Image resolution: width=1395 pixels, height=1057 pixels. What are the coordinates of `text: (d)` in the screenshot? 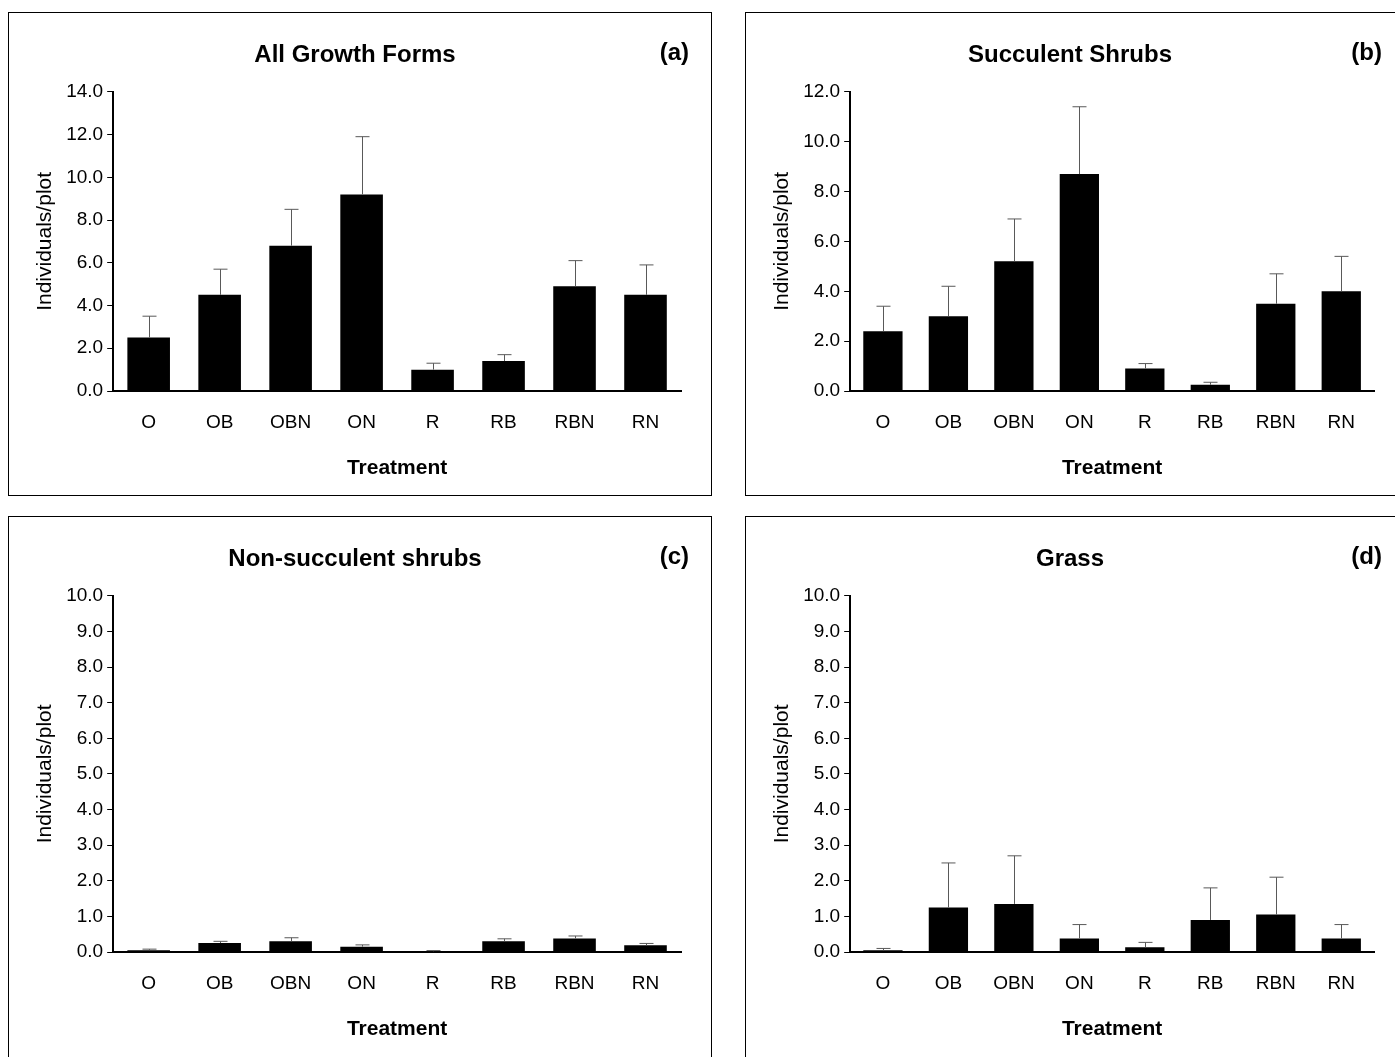 It's located at (1366, 555).